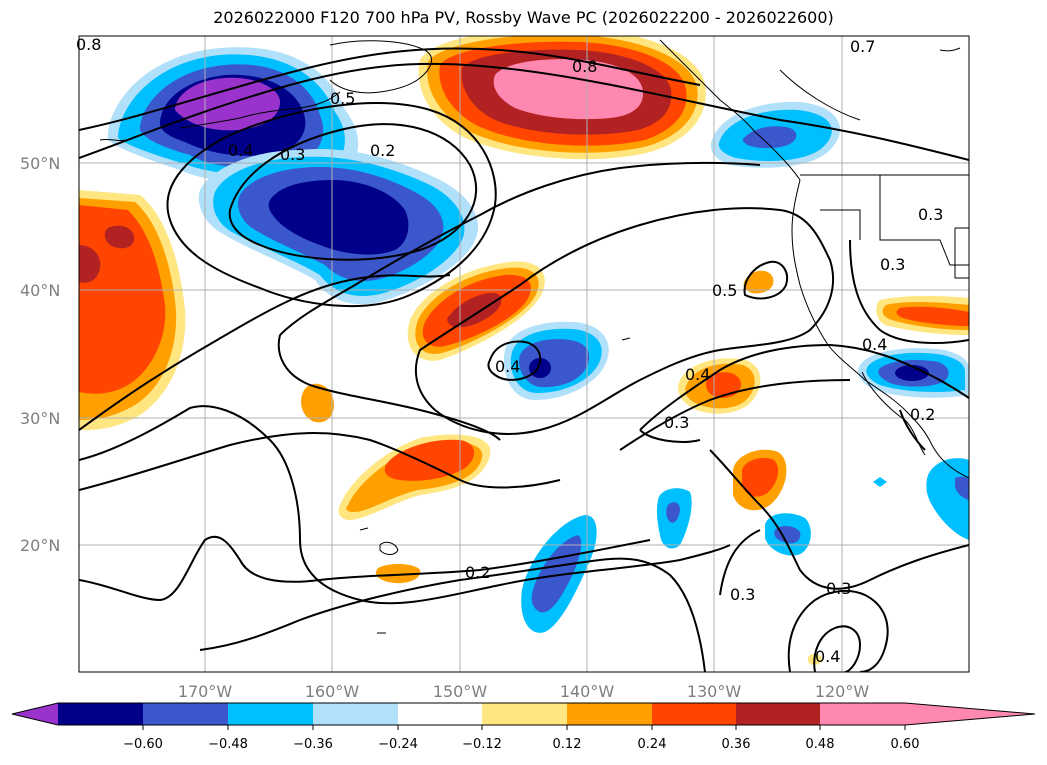  I want to click on colorbar-outline, so click(523, 714).